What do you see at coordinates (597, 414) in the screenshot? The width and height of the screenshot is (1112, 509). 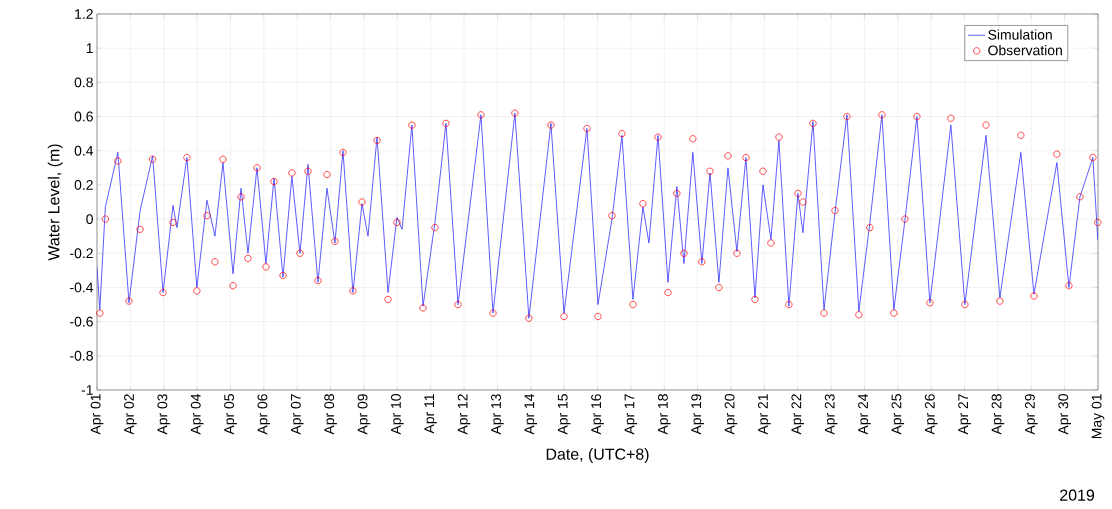 I see `x-tick-label: Apr 16` at bounding box center [597, 414].